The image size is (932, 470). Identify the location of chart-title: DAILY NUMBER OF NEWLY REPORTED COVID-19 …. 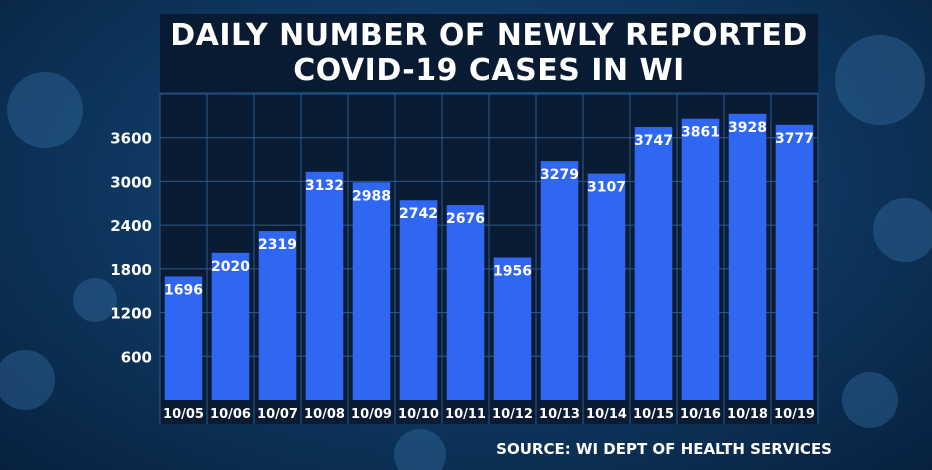
(489, 53).